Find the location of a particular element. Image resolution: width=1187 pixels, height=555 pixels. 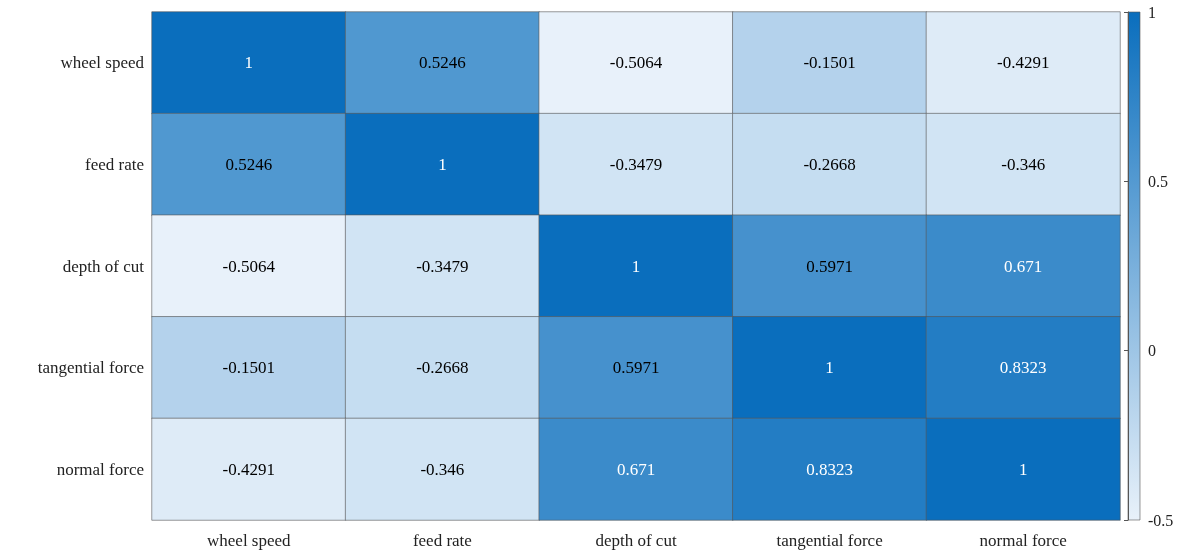

x-tick-label: wheel speed is located at coordinates (249, 540).